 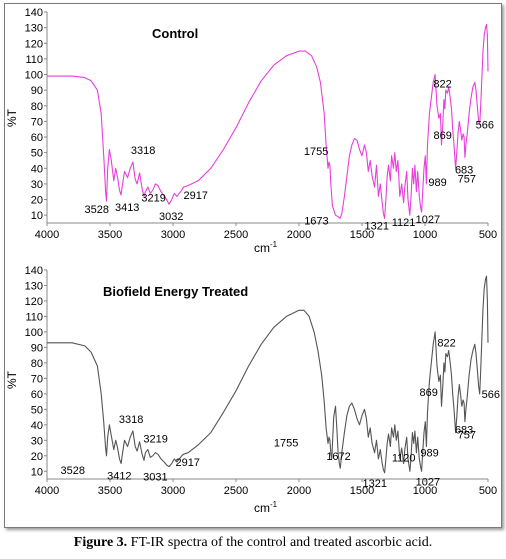 What do you see at coordinates (404, 458) in the screenshot?
I see `peak-label-1120: 1120` at bounding box center [404, 458].